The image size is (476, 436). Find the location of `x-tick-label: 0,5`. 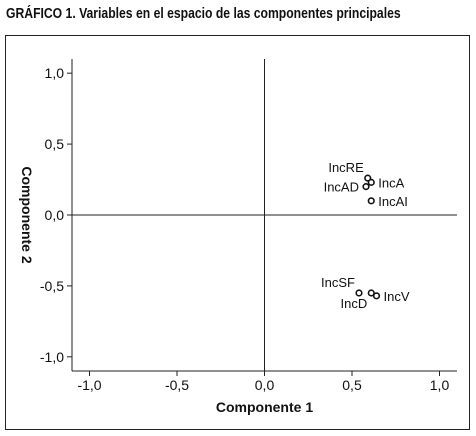

x-tick-label: 0,5 is located at coordinates (352, 385).